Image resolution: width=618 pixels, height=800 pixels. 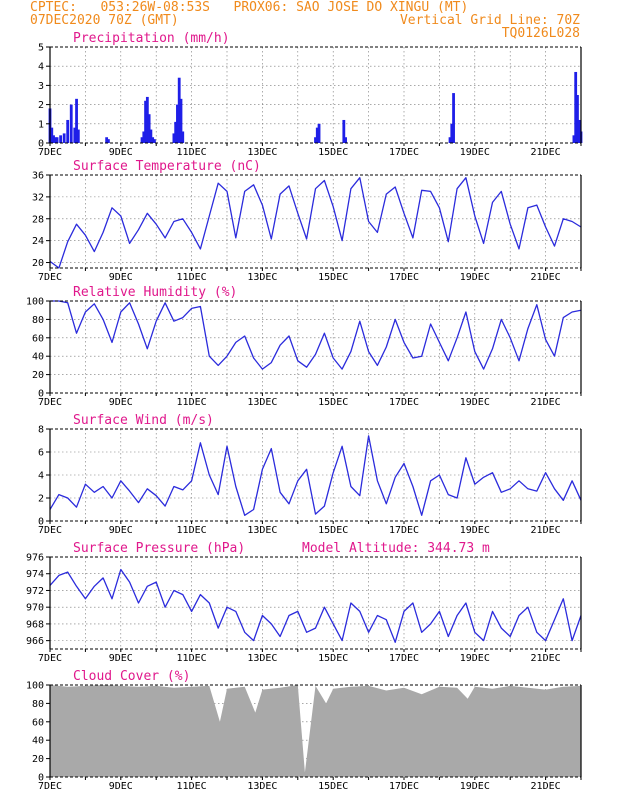 I want to click on wind-xtick-label: 13DEC, so click(x=262, y=530).